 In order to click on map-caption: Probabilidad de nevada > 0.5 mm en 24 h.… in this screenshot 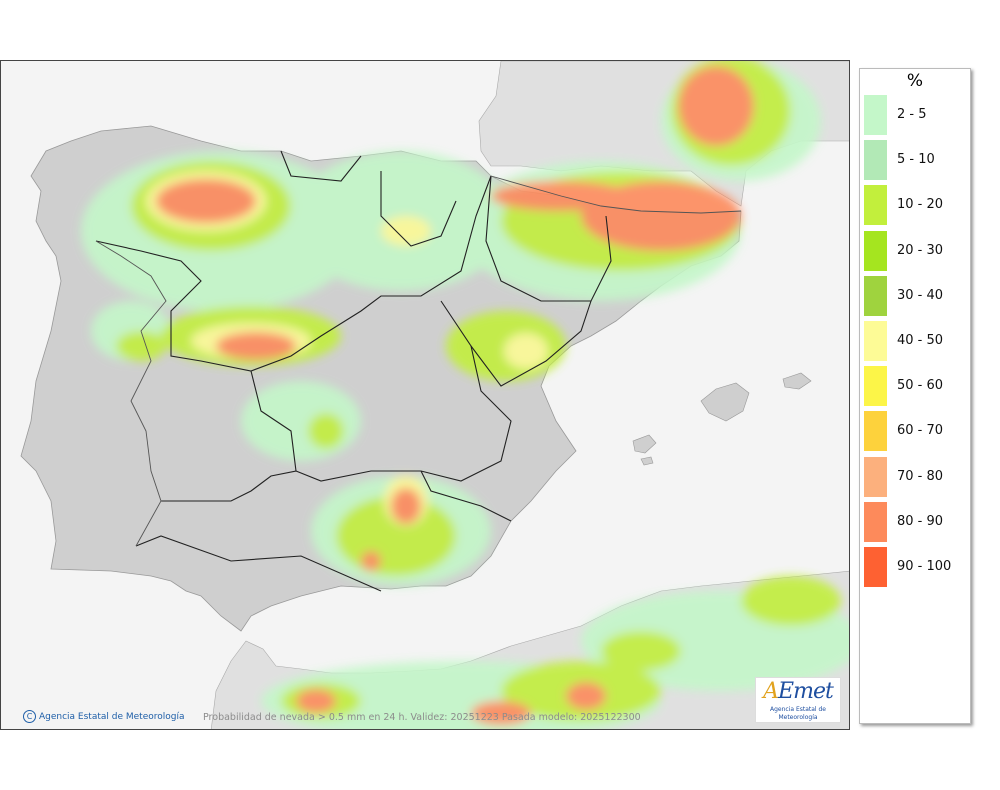, I will do `click(422, 717)`.